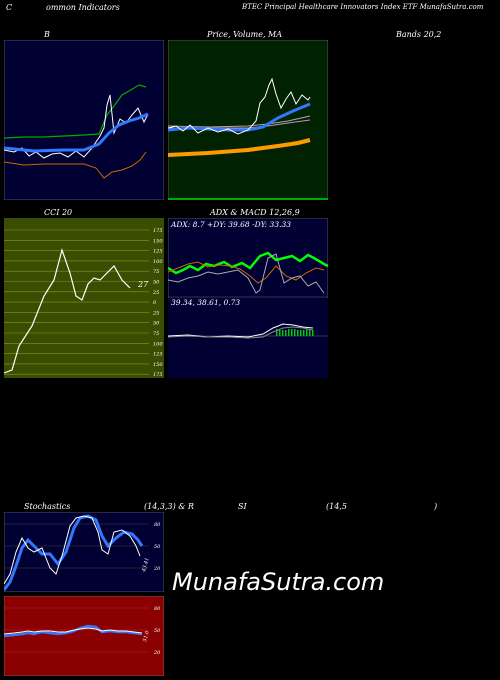 This screenshot has width=500, height=680. Describe the element at coordinates (255, 212) in the screenshot. I see `adx-label: ADX & MACD 12,26,9` at that location.